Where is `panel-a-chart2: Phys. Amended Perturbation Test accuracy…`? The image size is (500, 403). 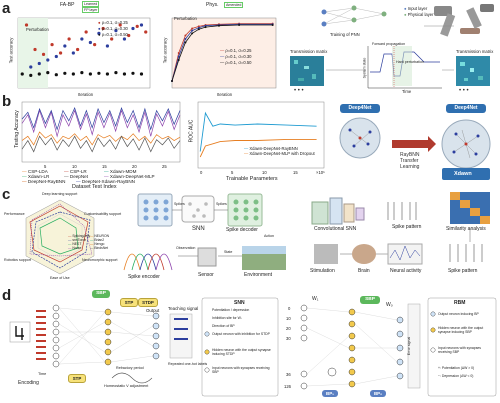
panel-a-chart2: Phys. Amended Perturbation Test accuracy… is located at coordinates (221, 49).